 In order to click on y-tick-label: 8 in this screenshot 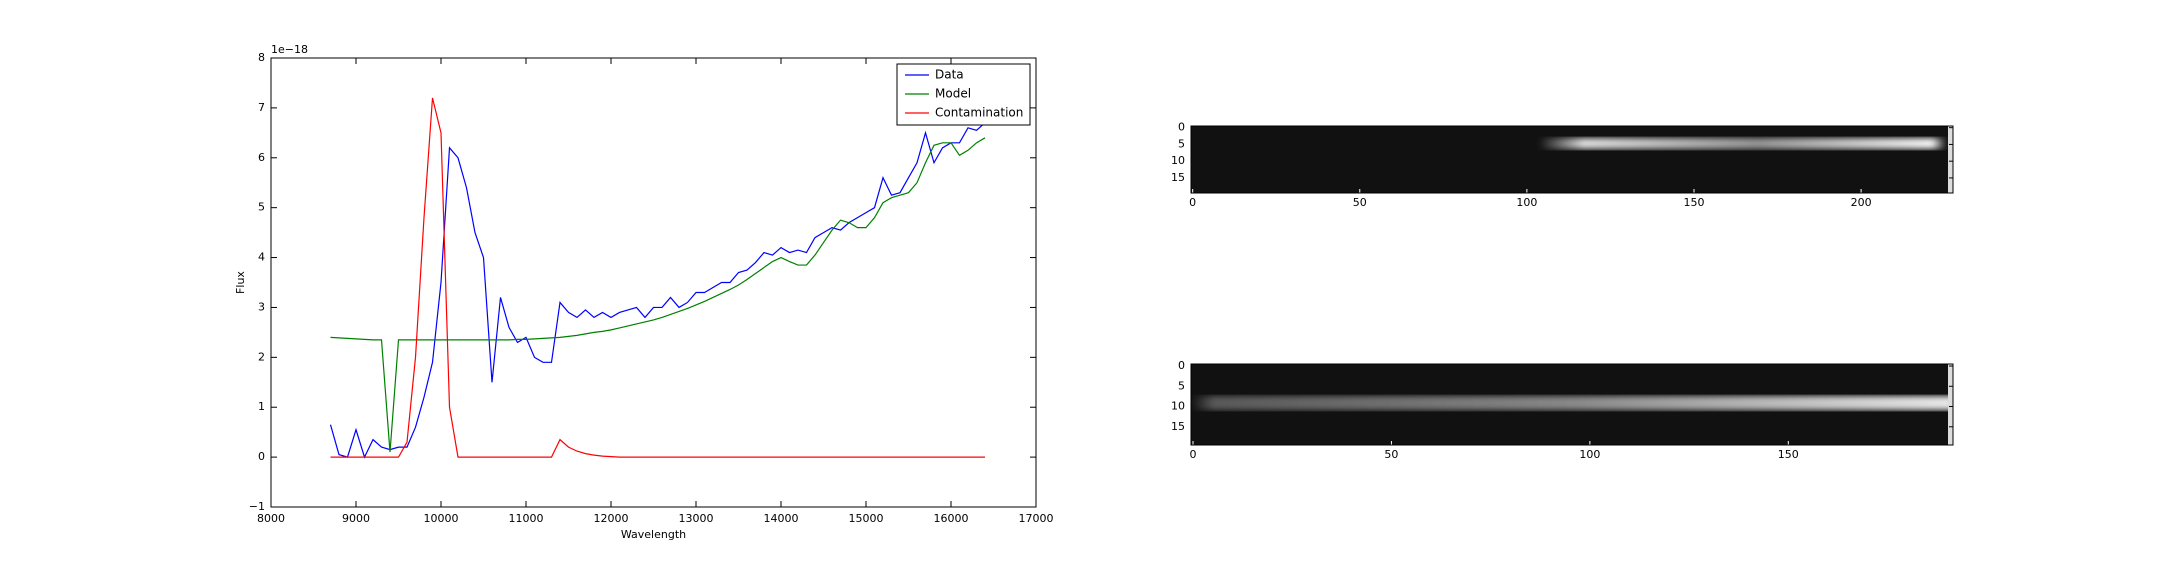, I will do `click(261, 57)`.